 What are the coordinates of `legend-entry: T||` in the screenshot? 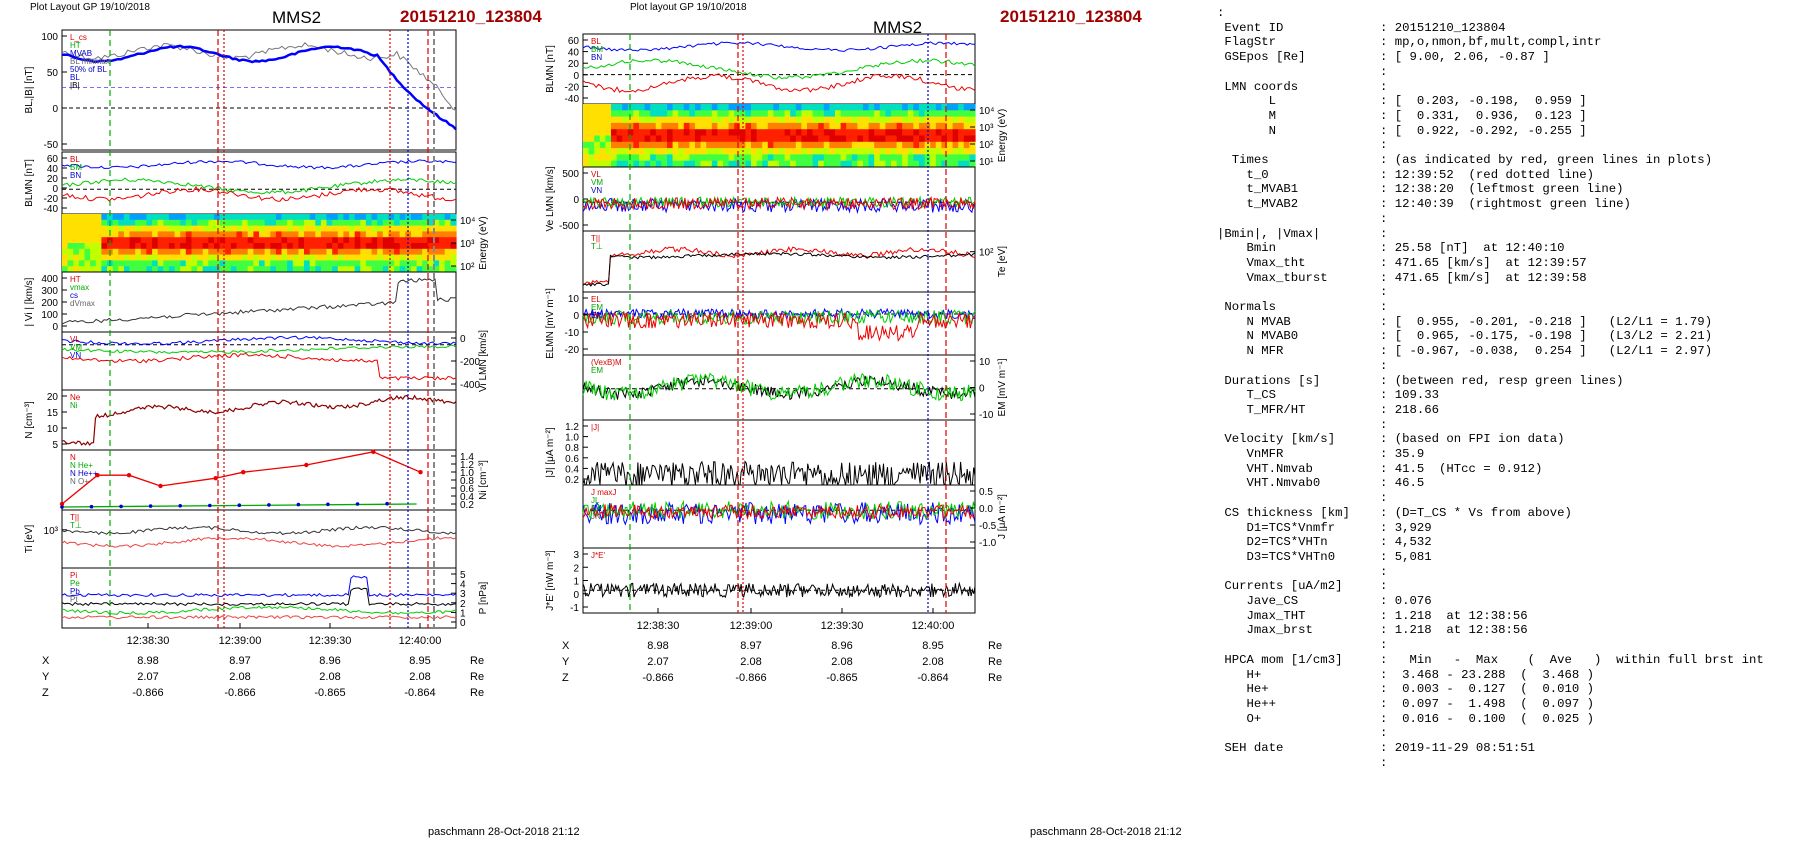 It's located at (595, 238).